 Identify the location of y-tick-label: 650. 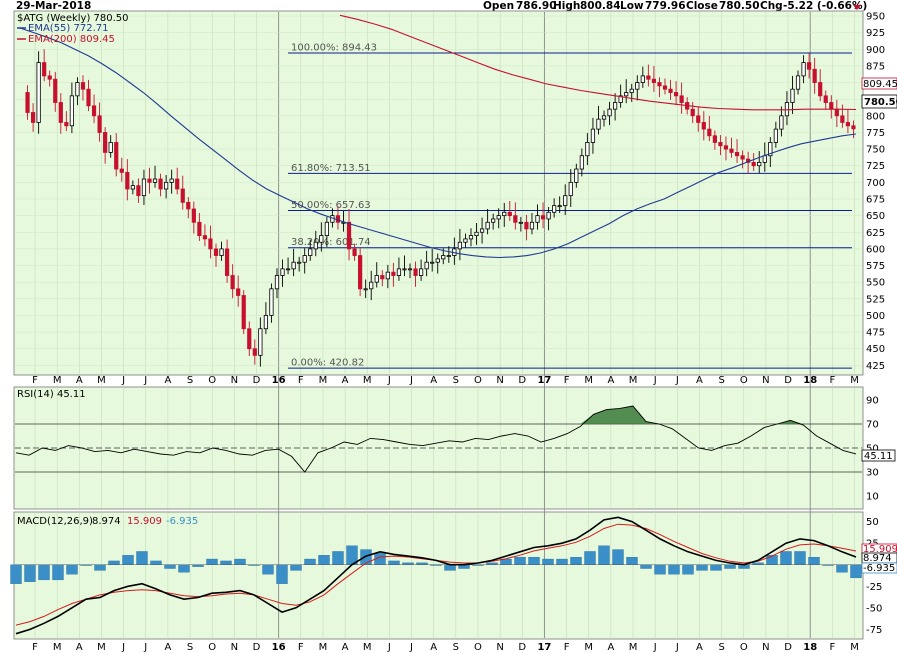
(875, 216).